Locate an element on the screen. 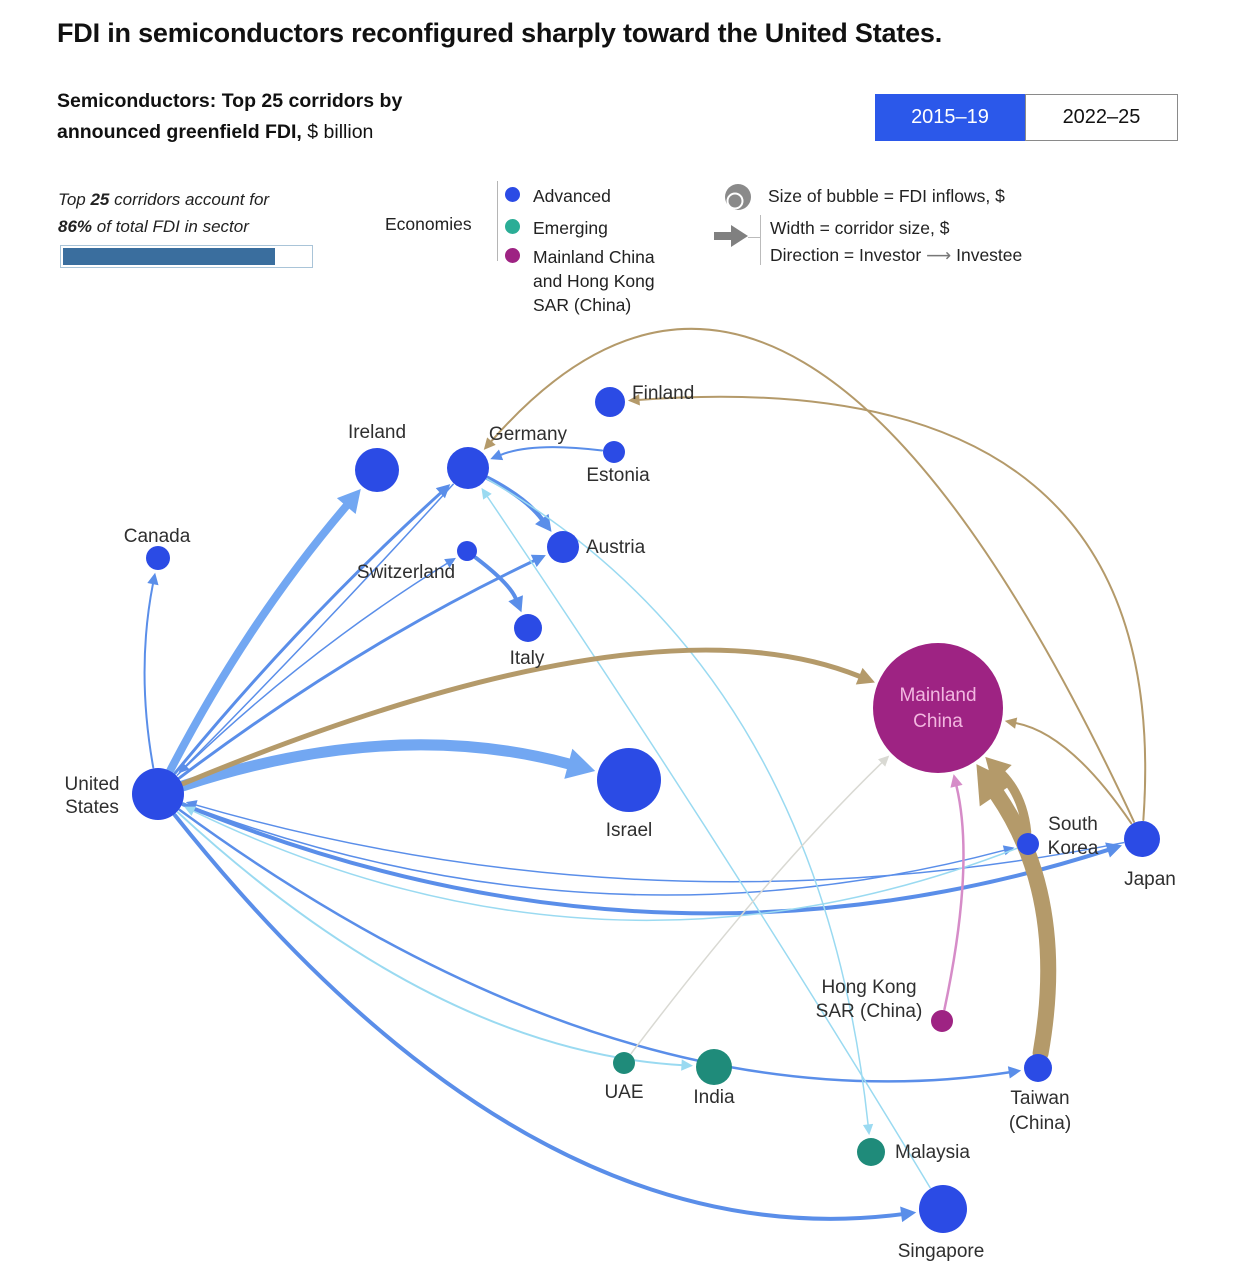 The image size is (1244, 1280). node-label-uae: UAE is located at coordinates (623, 1092).